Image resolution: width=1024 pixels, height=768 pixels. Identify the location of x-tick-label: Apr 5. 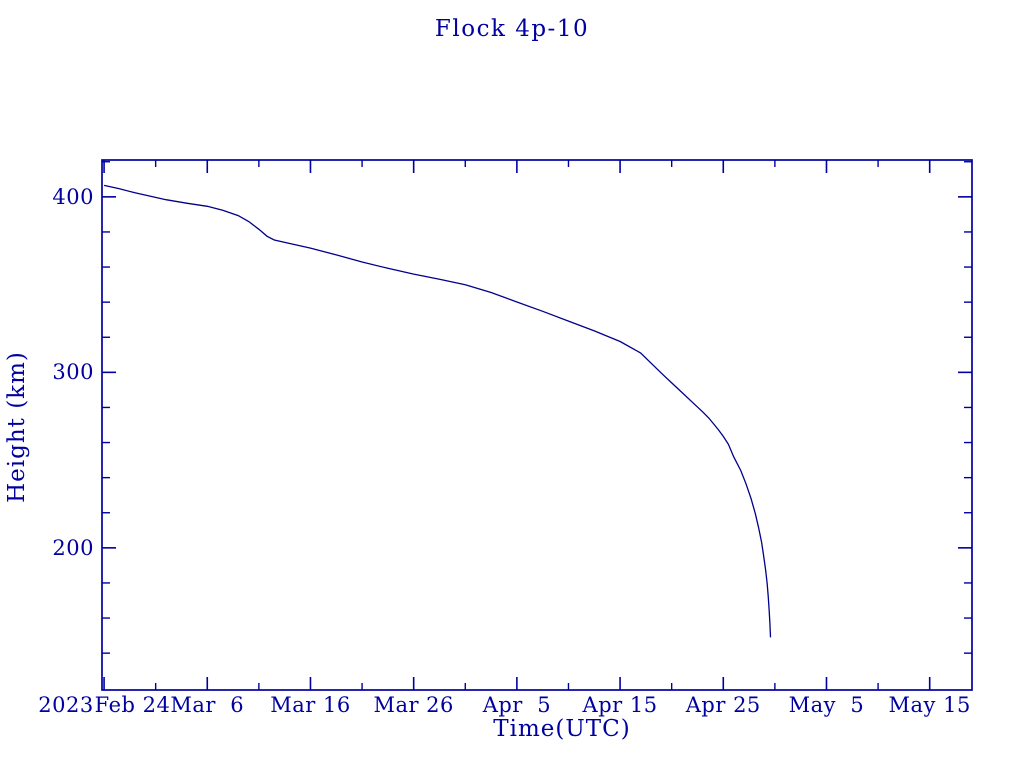
(517, 705).